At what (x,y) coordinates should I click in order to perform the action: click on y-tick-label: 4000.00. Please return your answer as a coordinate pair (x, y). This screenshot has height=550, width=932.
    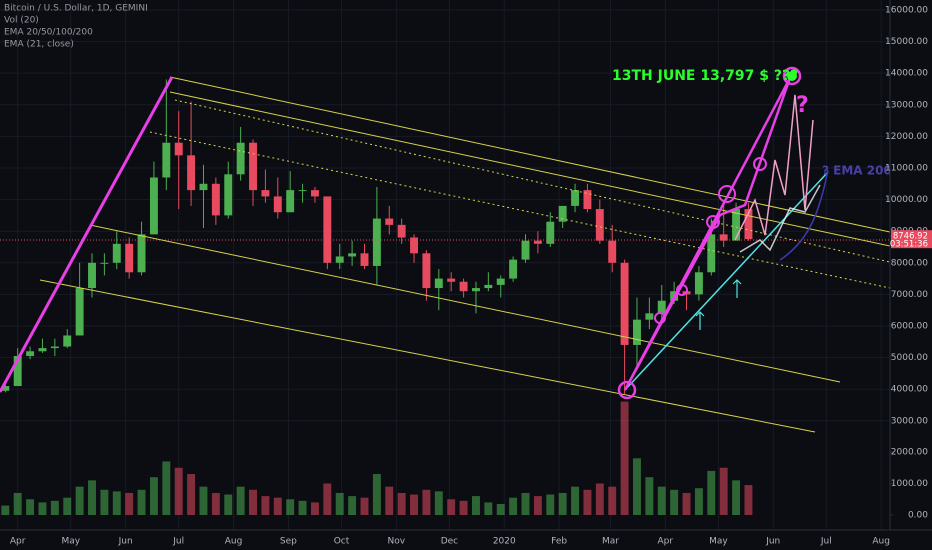
    Looking at the image, I should click on (909, 390).